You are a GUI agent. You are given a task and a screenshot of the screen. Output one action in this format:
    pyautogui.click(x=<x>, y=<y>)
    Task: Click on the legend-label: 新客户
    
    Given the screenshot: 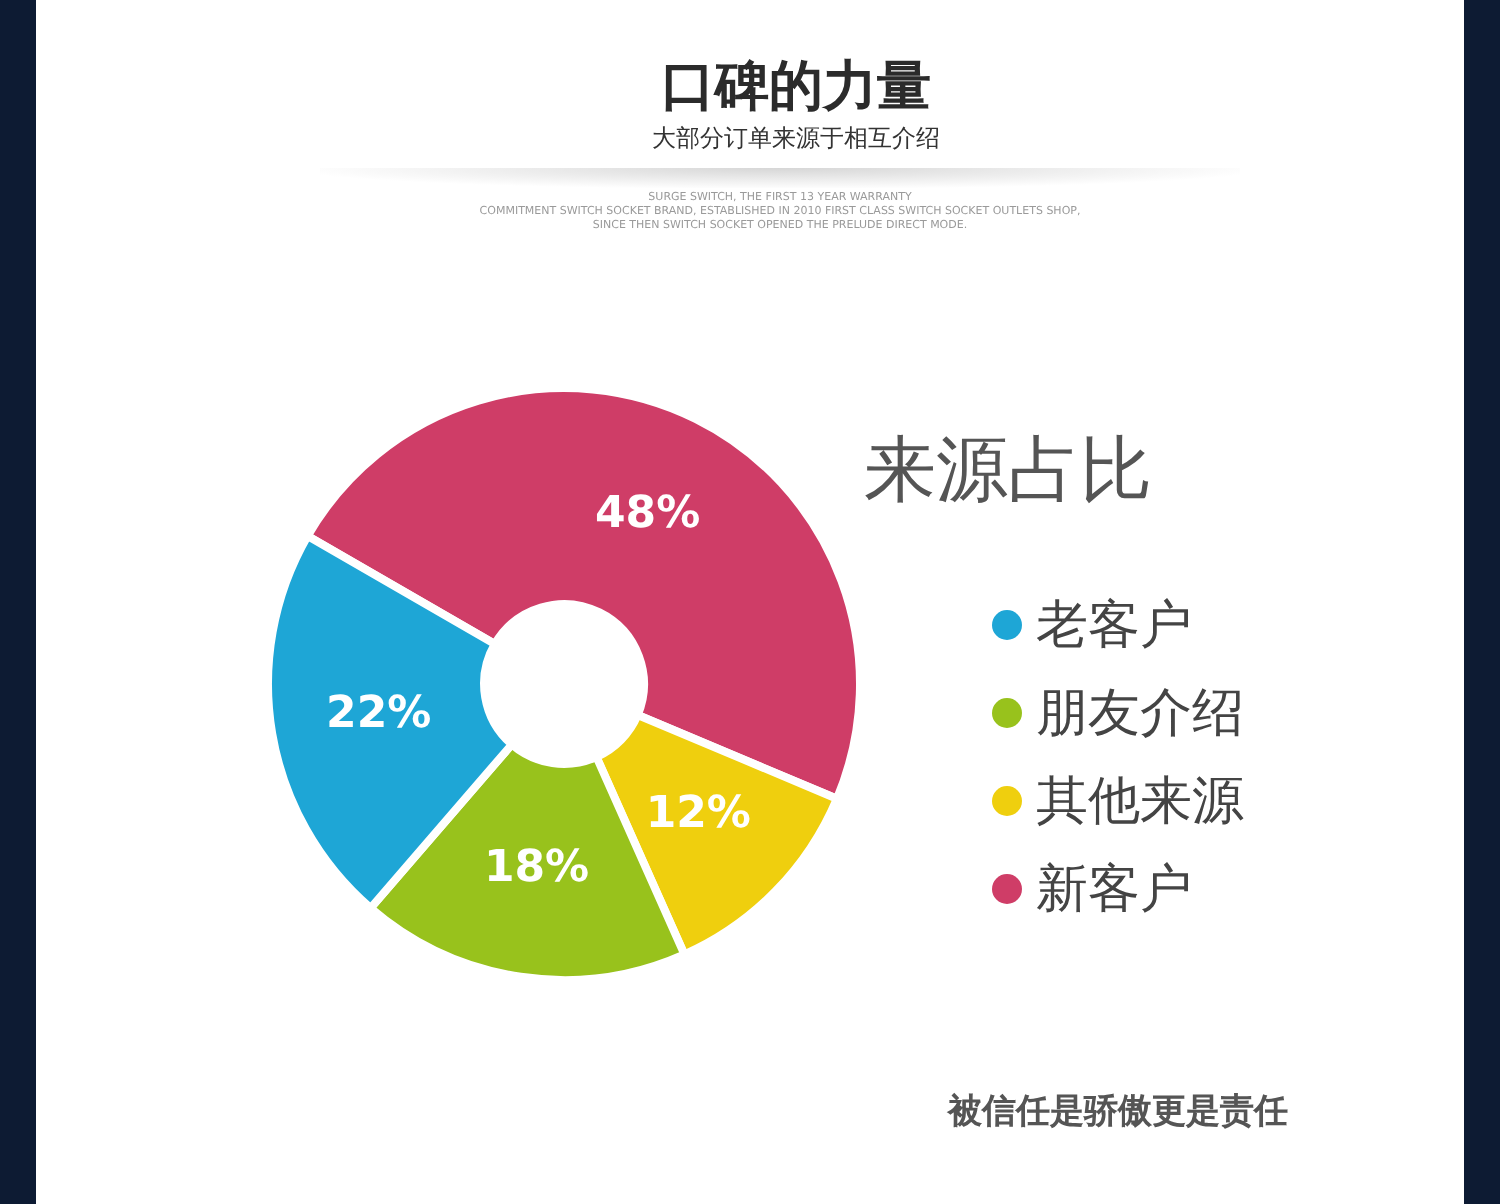 What is the action you would take?
    pyautogui.click(x=1114, y=890)
    